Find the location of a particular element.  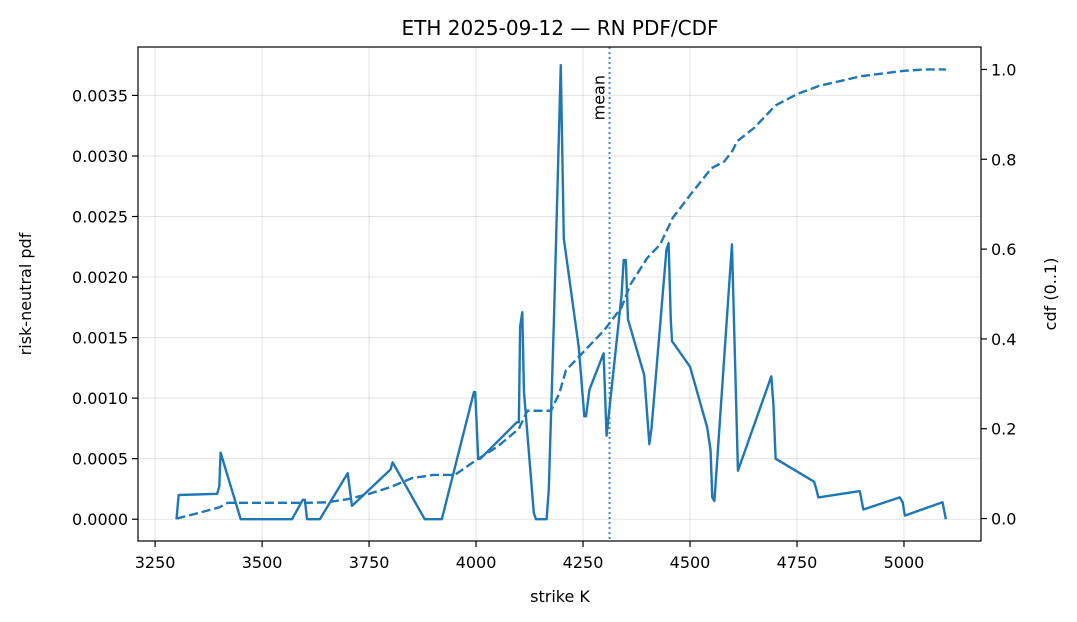

chart-title: ETH 2025-09-12 — RN PDF/CDF is located at coordinates (560, 28).